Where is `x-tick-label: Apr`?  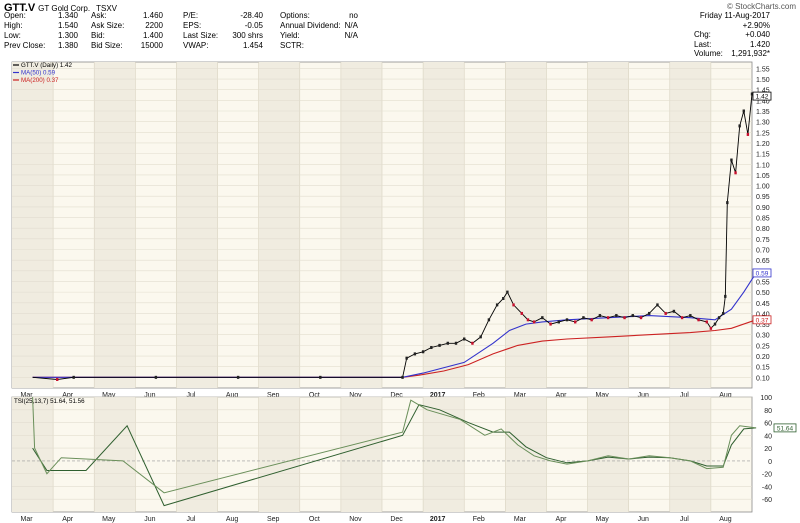 x-tick-label: Apr is located at coordinates (68, 519).